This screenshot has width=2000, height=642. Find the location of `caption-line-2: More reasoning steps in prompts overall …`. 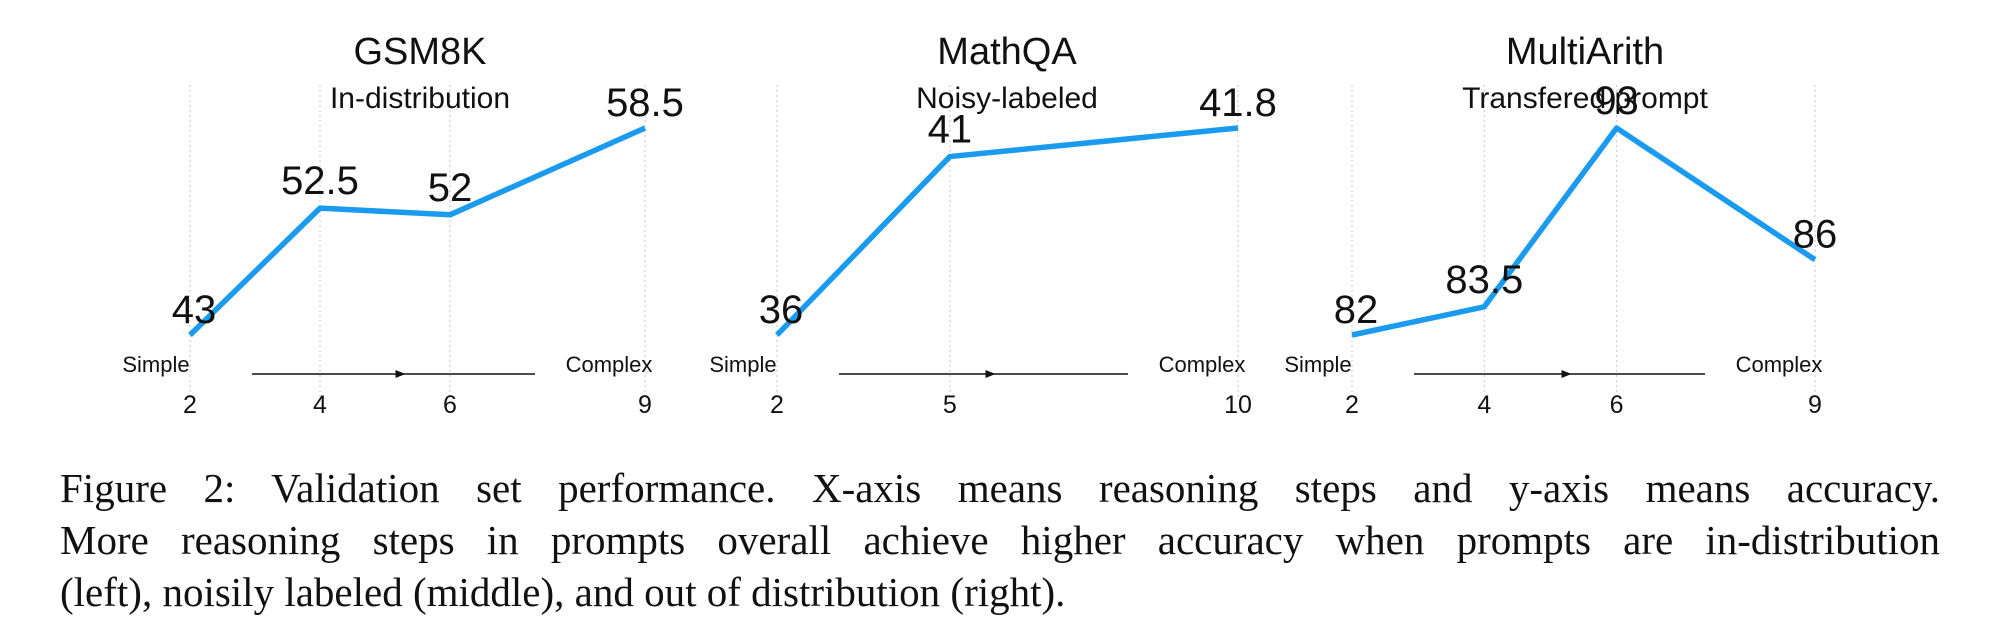

caption-line-2: More reasoning steps in prompts overall … is located at coordinates (1000, 540).